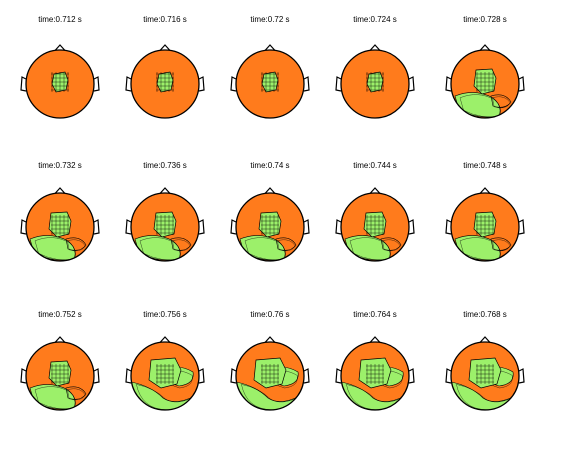  I want to click on panel-title: time:0.752 s, so click(60, 314).